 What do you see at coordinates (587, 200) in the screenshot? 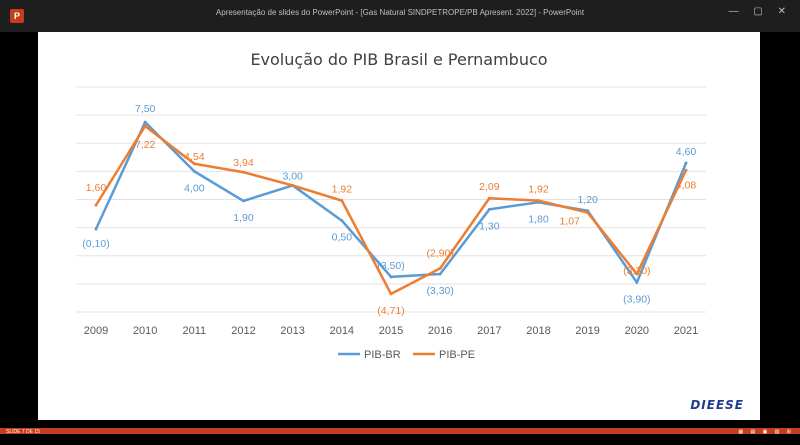
I see `data-label: 1,20` at bounding box center [587, 200].